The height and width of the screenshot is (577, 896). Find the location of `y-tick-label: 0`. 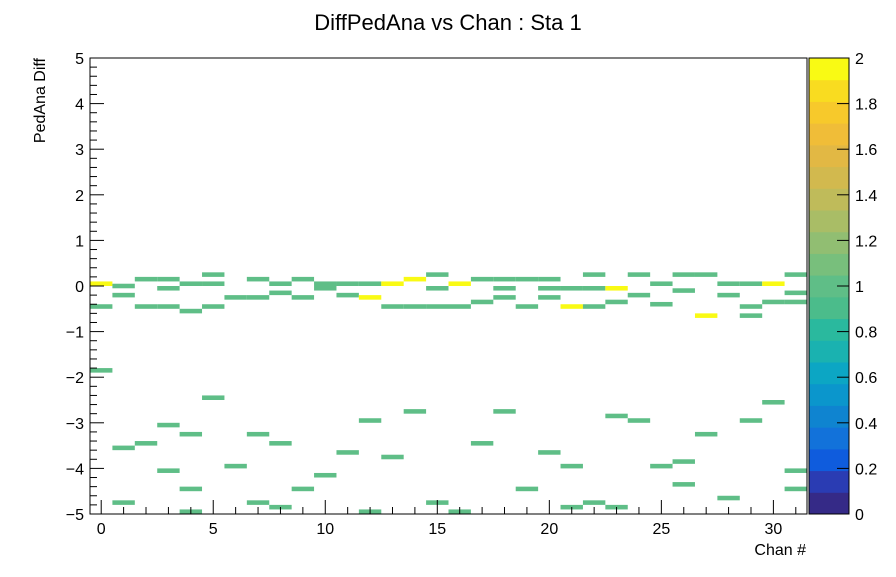

y-tick-label: 0 is located at coordinates (79, 287).